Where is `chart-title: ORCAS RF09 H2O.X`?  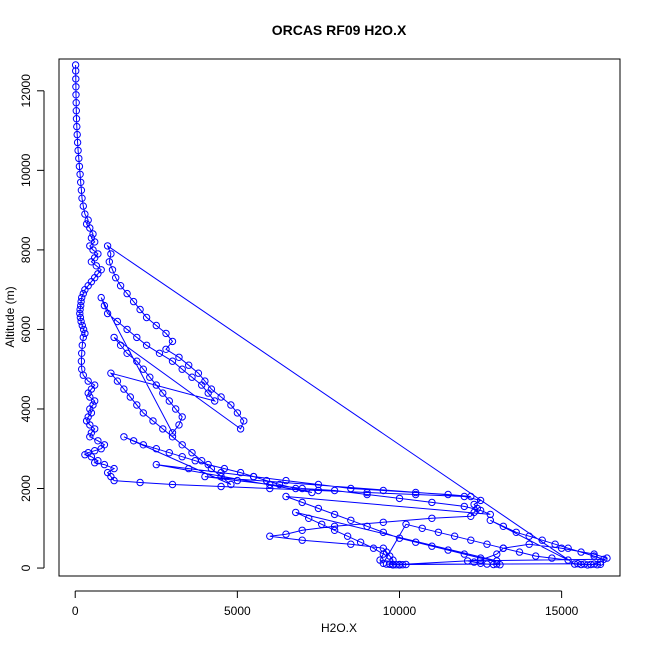
chart-title: ORCAS RF09 H2O.X is located at coordinates (339, 30).